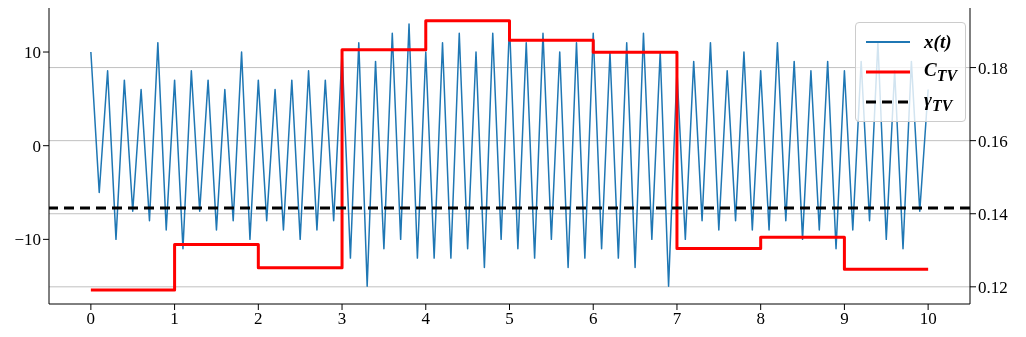 The image size is (1026, 337). What do you see at coordinates (342, 319) in the screenshot?
I see `x-tick-label: 3` at bounding box center [342, 319].